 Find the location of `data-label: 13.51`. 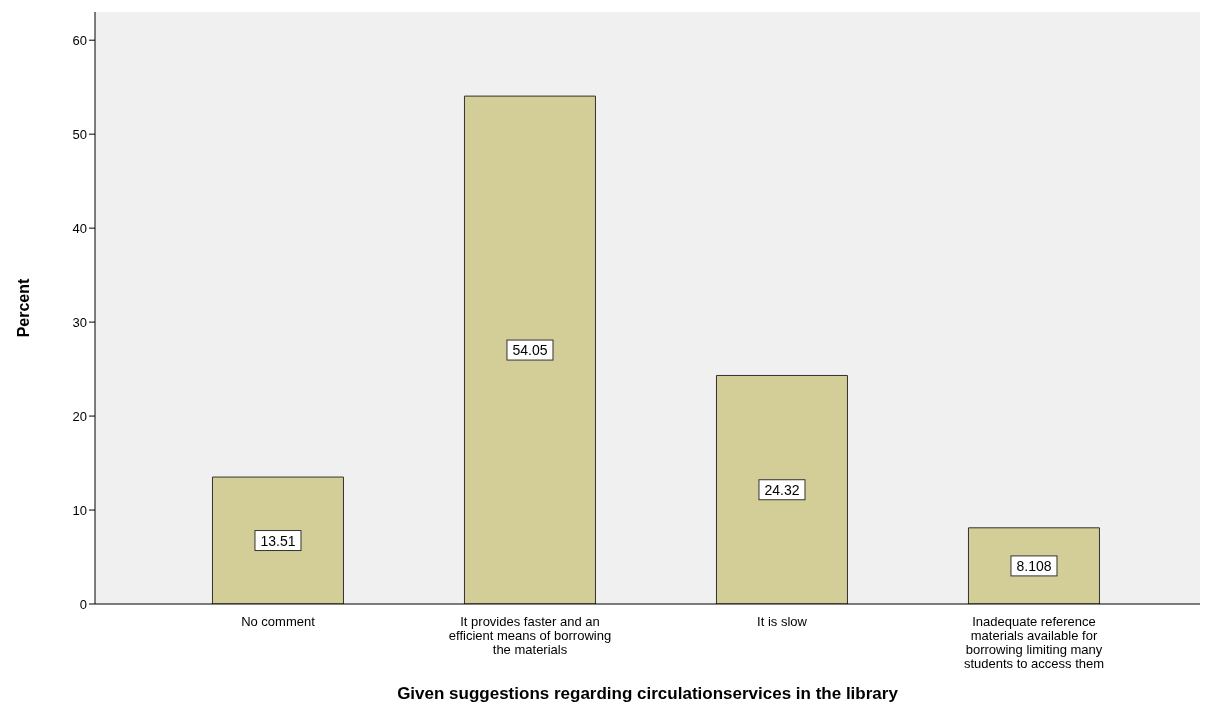

data-label: 13.51 is located at coordinates (278, 540).